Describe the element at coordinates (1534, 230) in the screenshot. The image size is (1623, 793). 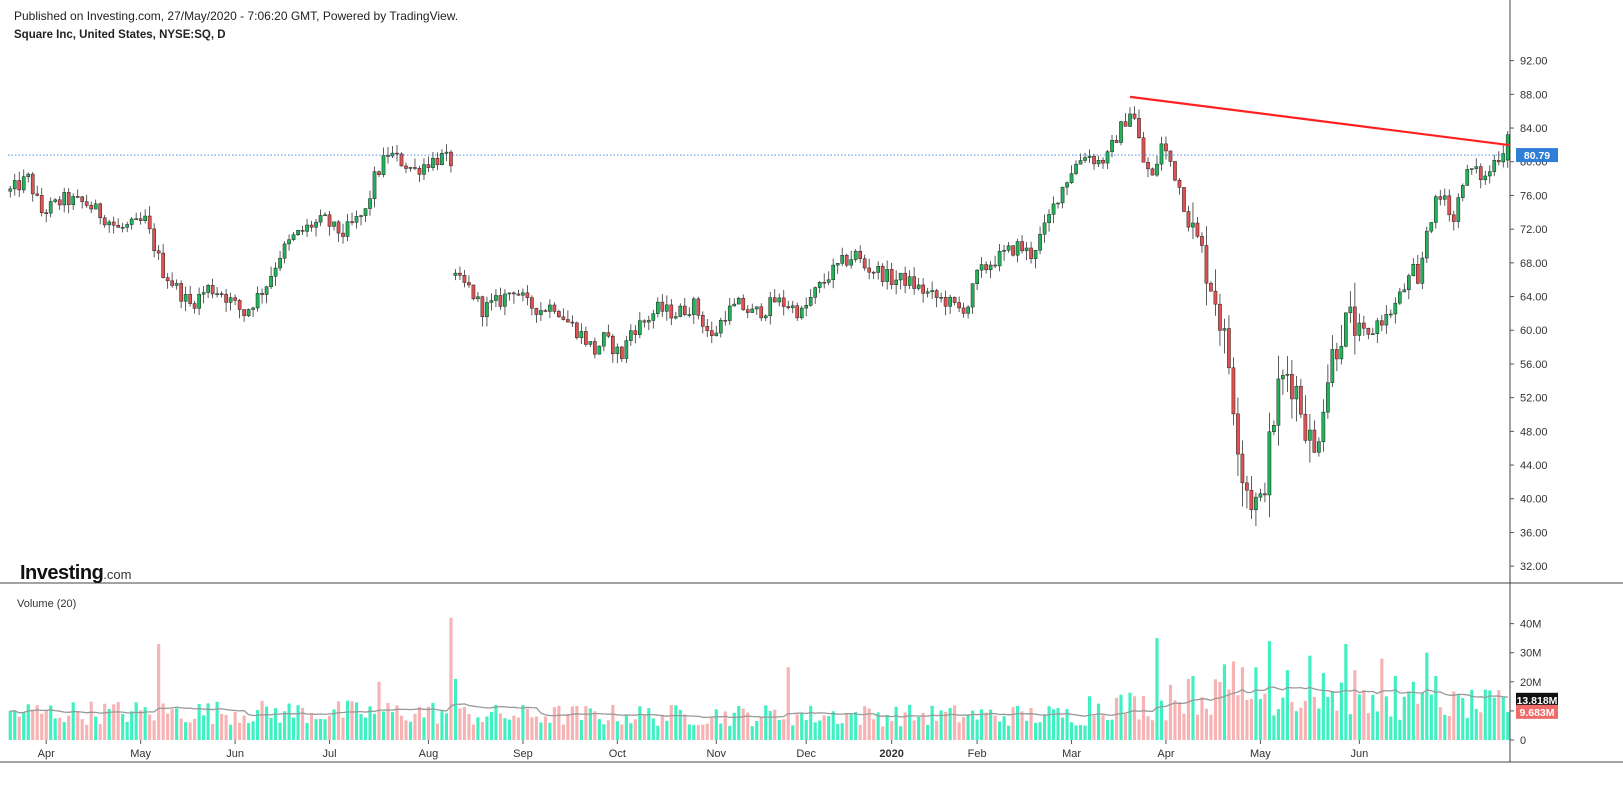
I see `price-tick-label: 72.00` at that location.